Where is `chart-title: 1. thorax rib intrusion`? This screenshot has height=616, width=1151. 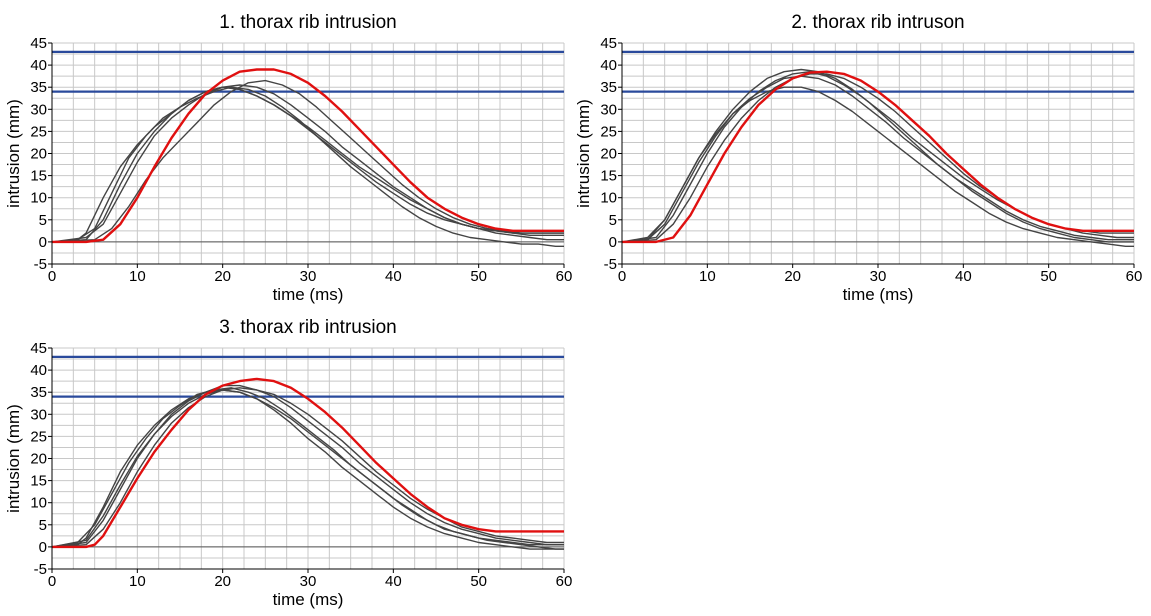
chart-title: 1. thorax rib intrusion is located at coordinates (307, 22).